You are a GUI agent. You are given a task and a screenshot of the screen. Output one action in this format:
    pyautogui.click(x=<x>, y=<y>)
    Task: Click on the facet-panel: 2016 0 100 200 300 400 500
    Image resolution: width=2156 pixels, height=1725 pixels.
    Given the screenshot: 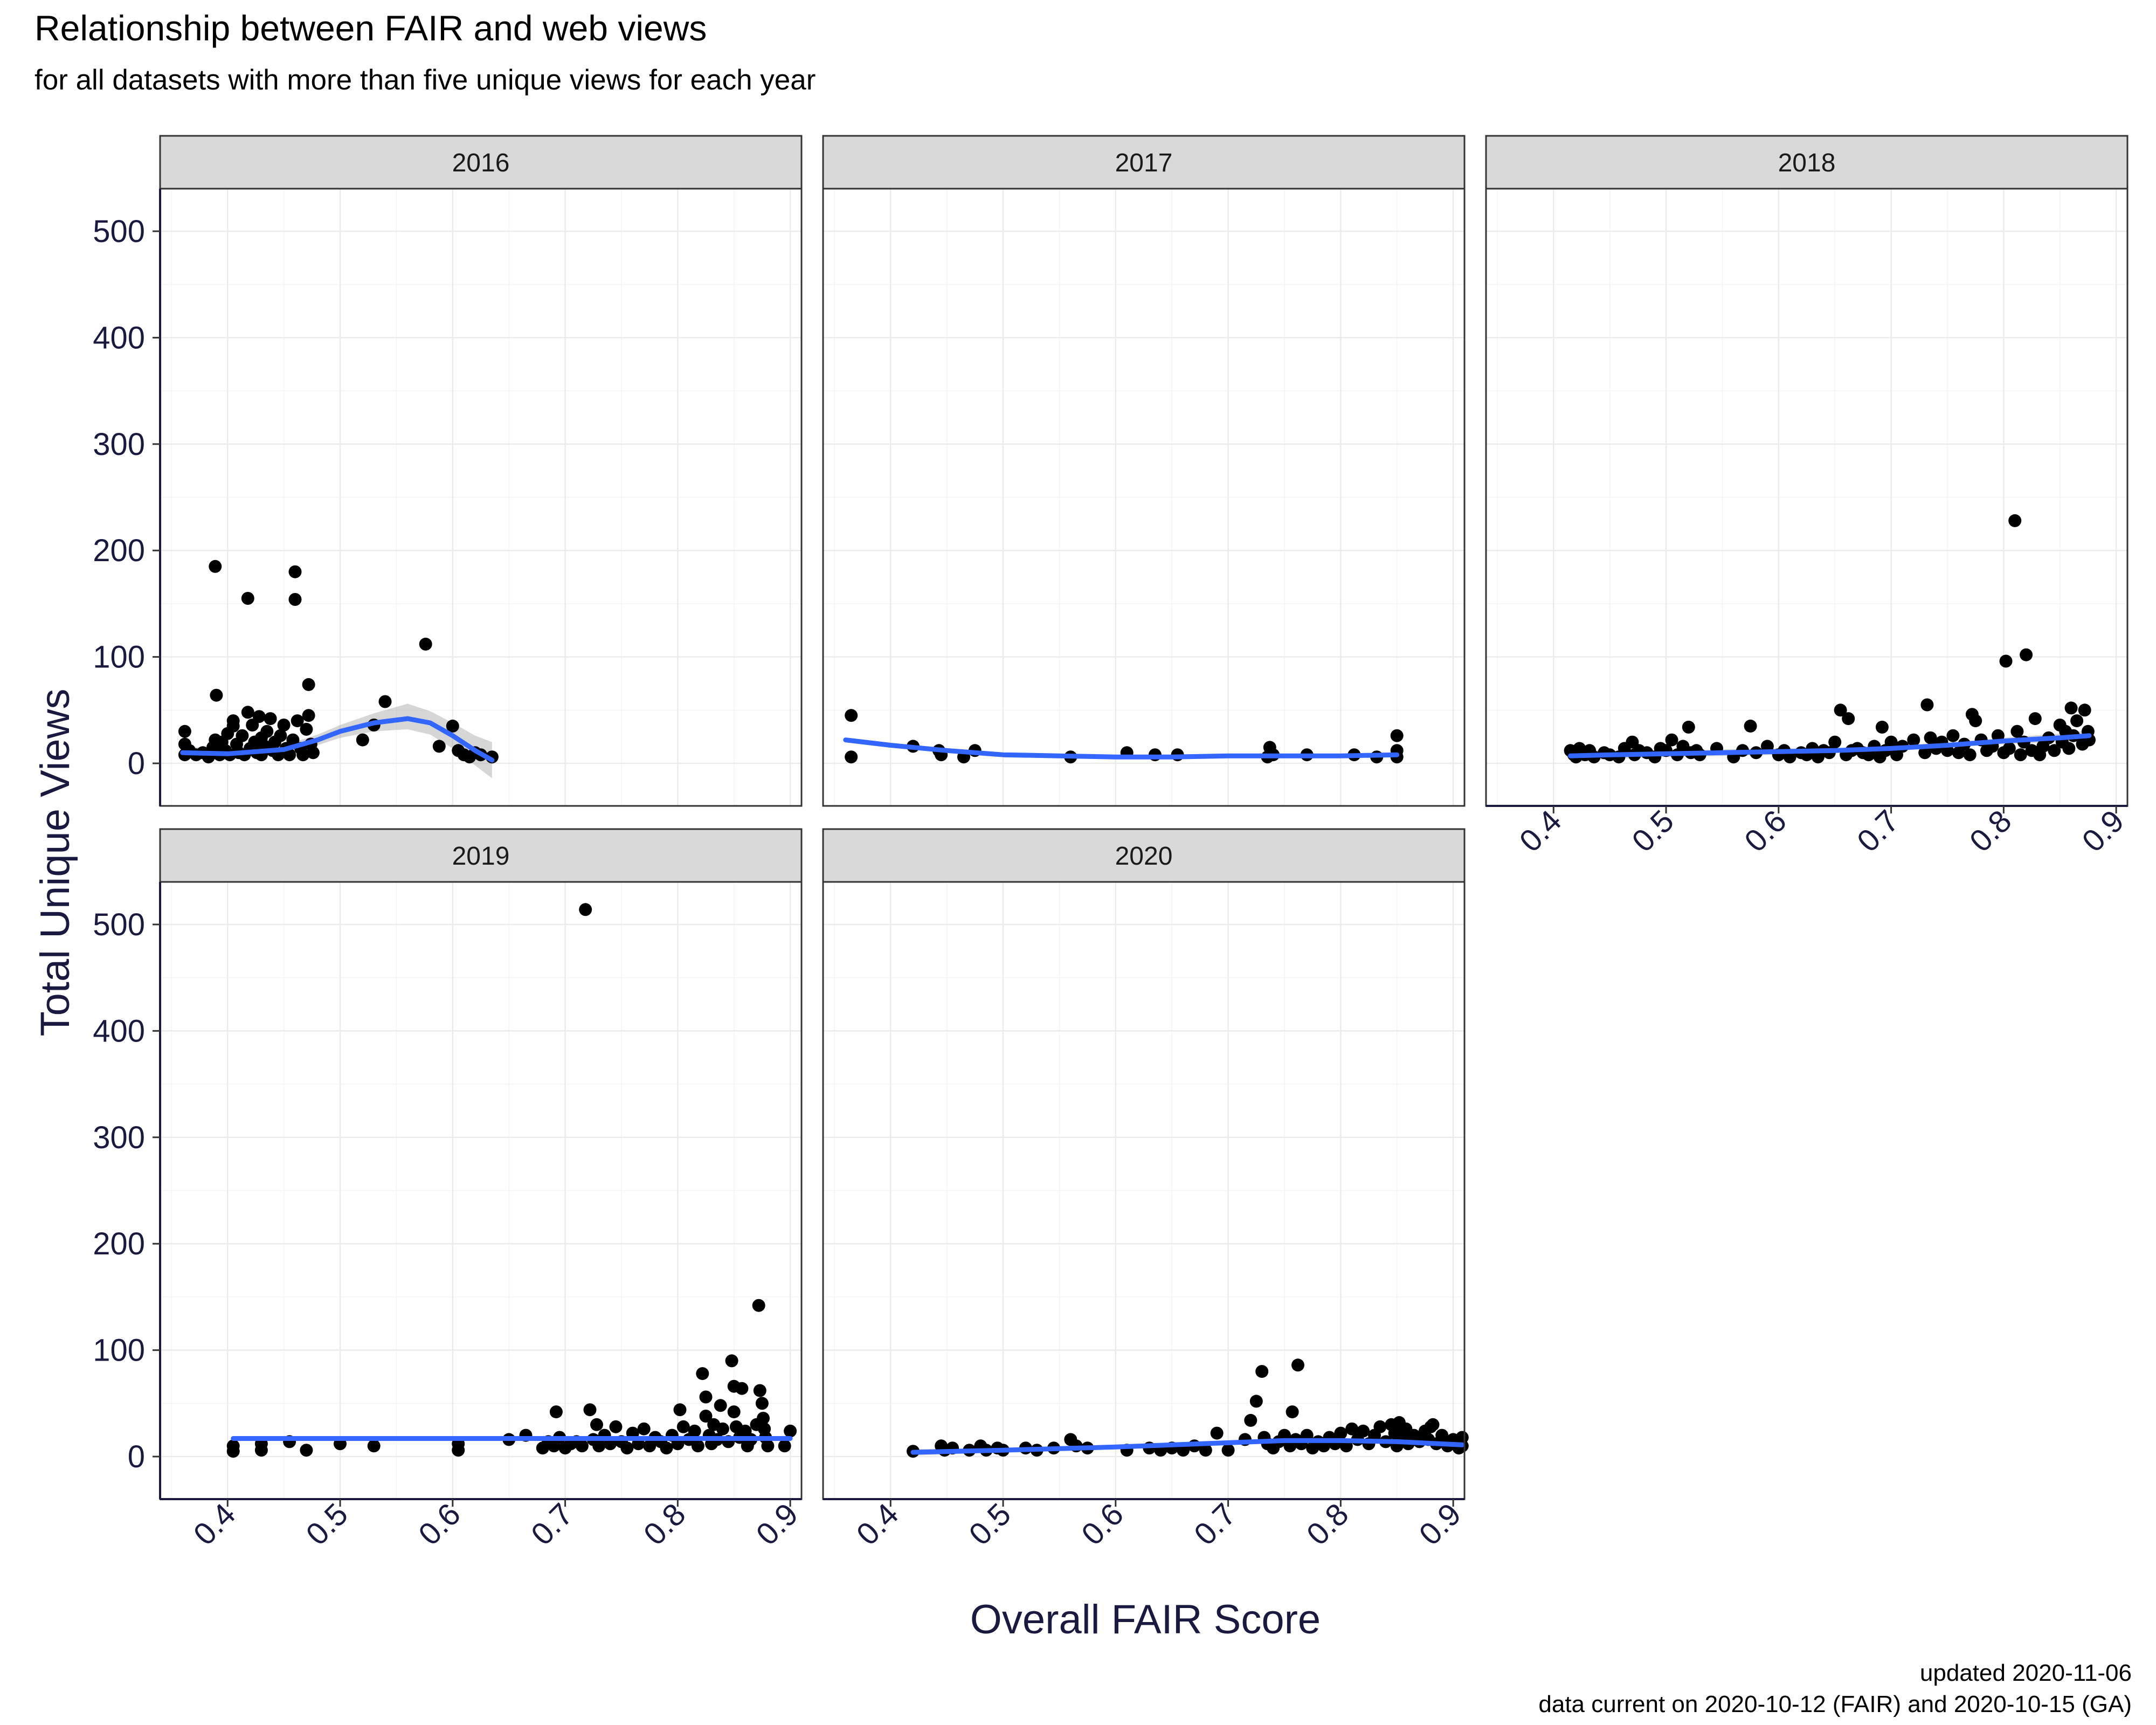 What is the action you would take?
    pyautogui.click(x=448, y=471)
    